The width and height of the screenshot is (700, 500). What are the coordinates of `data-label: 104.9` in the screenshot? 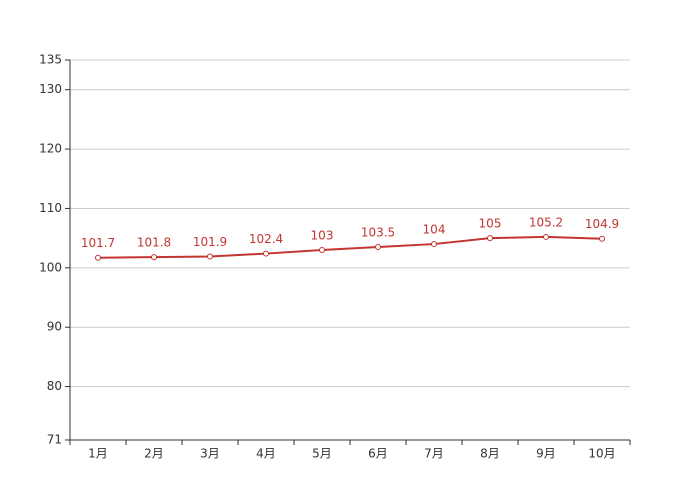 It's located at (602, 224).